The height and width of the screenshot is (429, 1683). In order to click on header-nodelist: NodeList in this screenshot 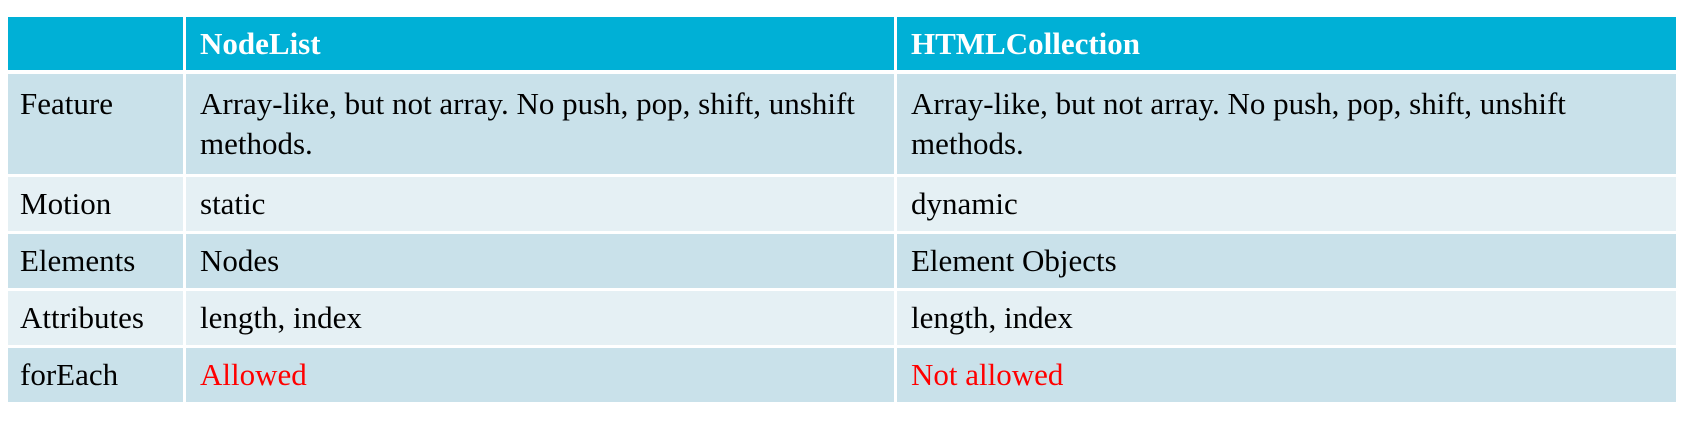, I will do `click(541, 45)`.